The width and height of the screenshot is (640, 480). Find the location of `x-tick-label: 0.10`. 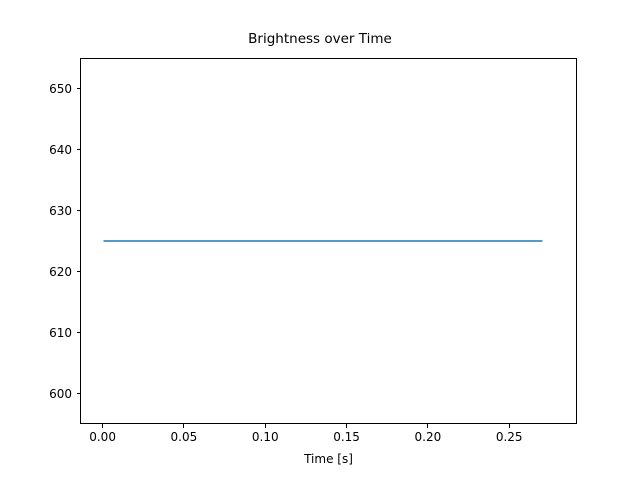

x-tick-label: 0.10 is located at coordinates (265, 437).